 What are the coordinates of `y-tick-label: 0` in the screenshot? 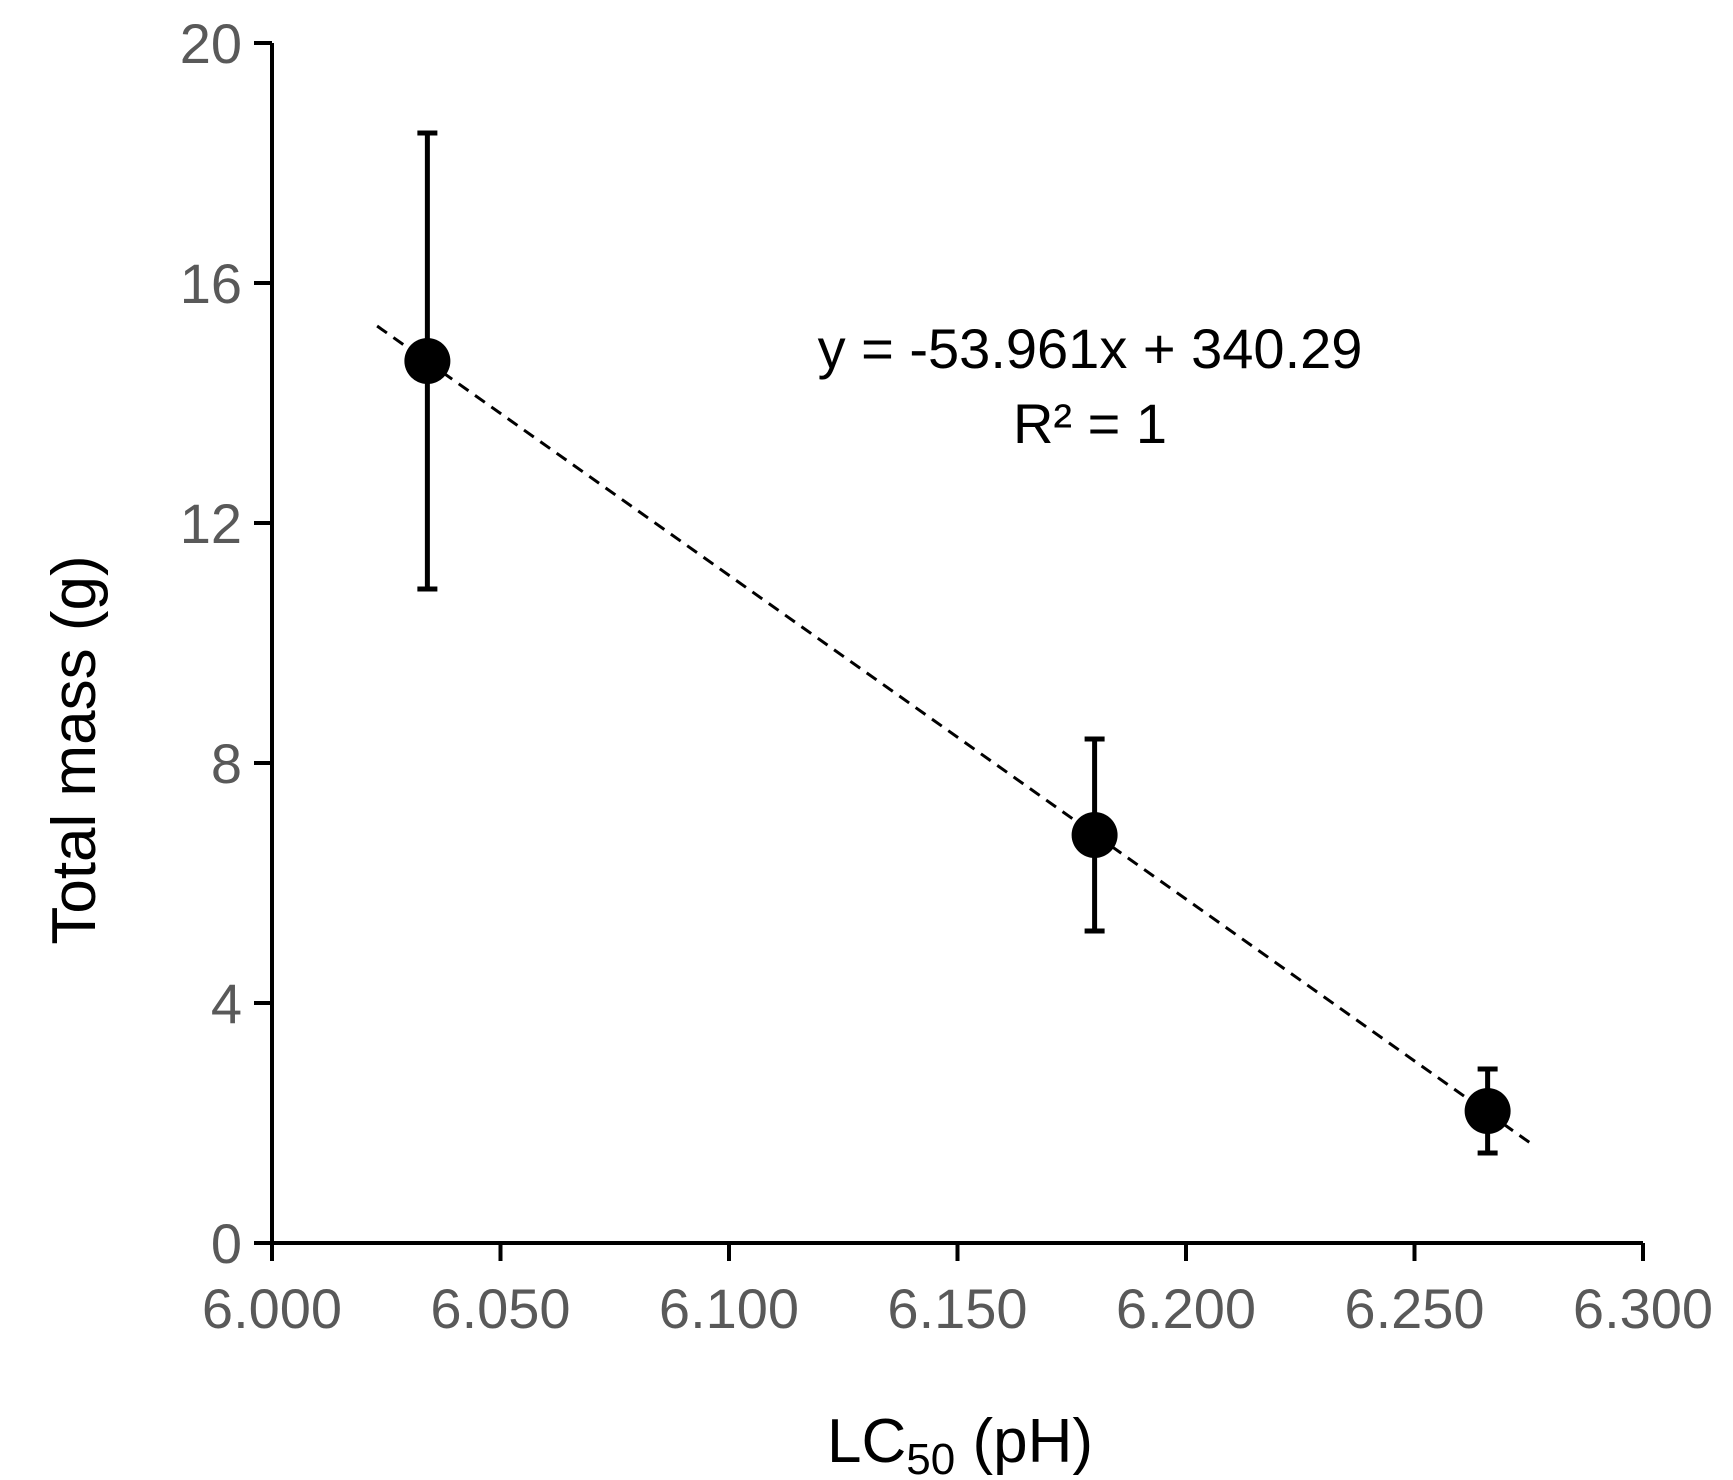 It's located at (226, 1243).